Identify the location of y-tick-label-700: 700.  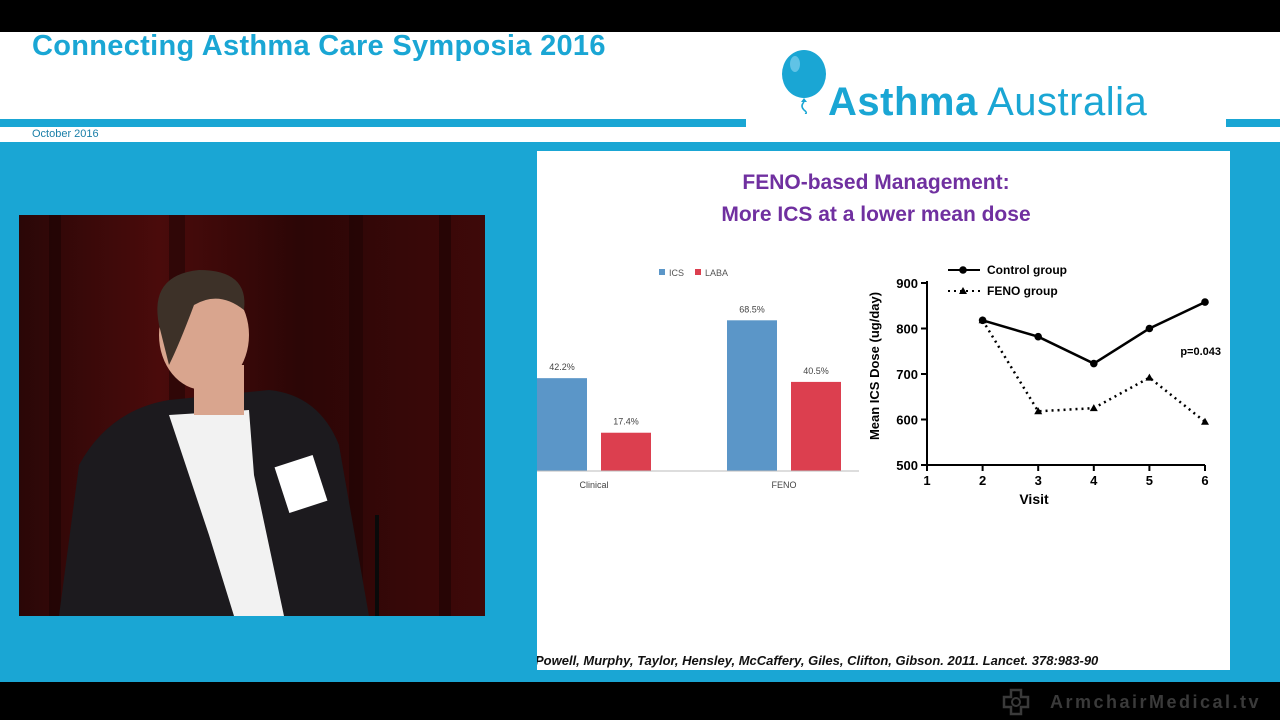
(907, 374).